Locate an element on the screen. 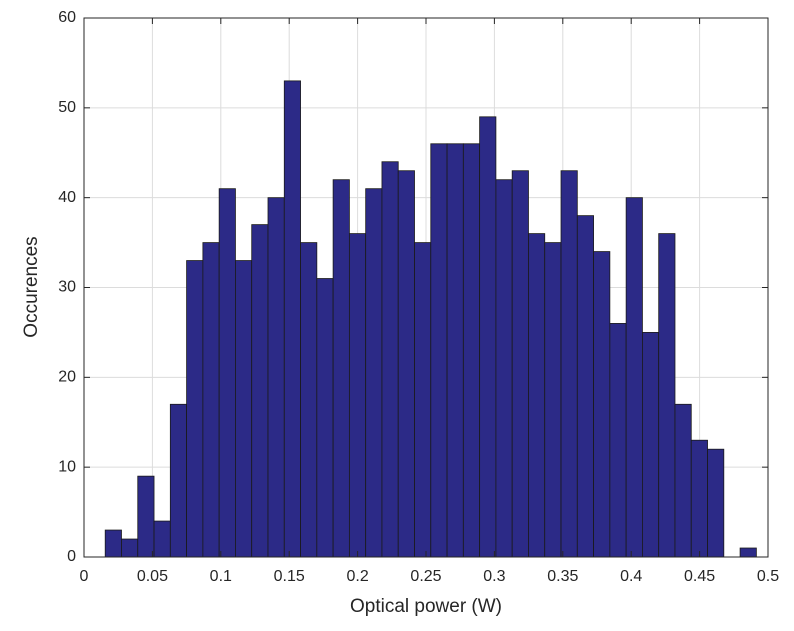 This screenshot has height=631, width=794. x-tick-label: 0.05 is located at coordinates (152, 576).